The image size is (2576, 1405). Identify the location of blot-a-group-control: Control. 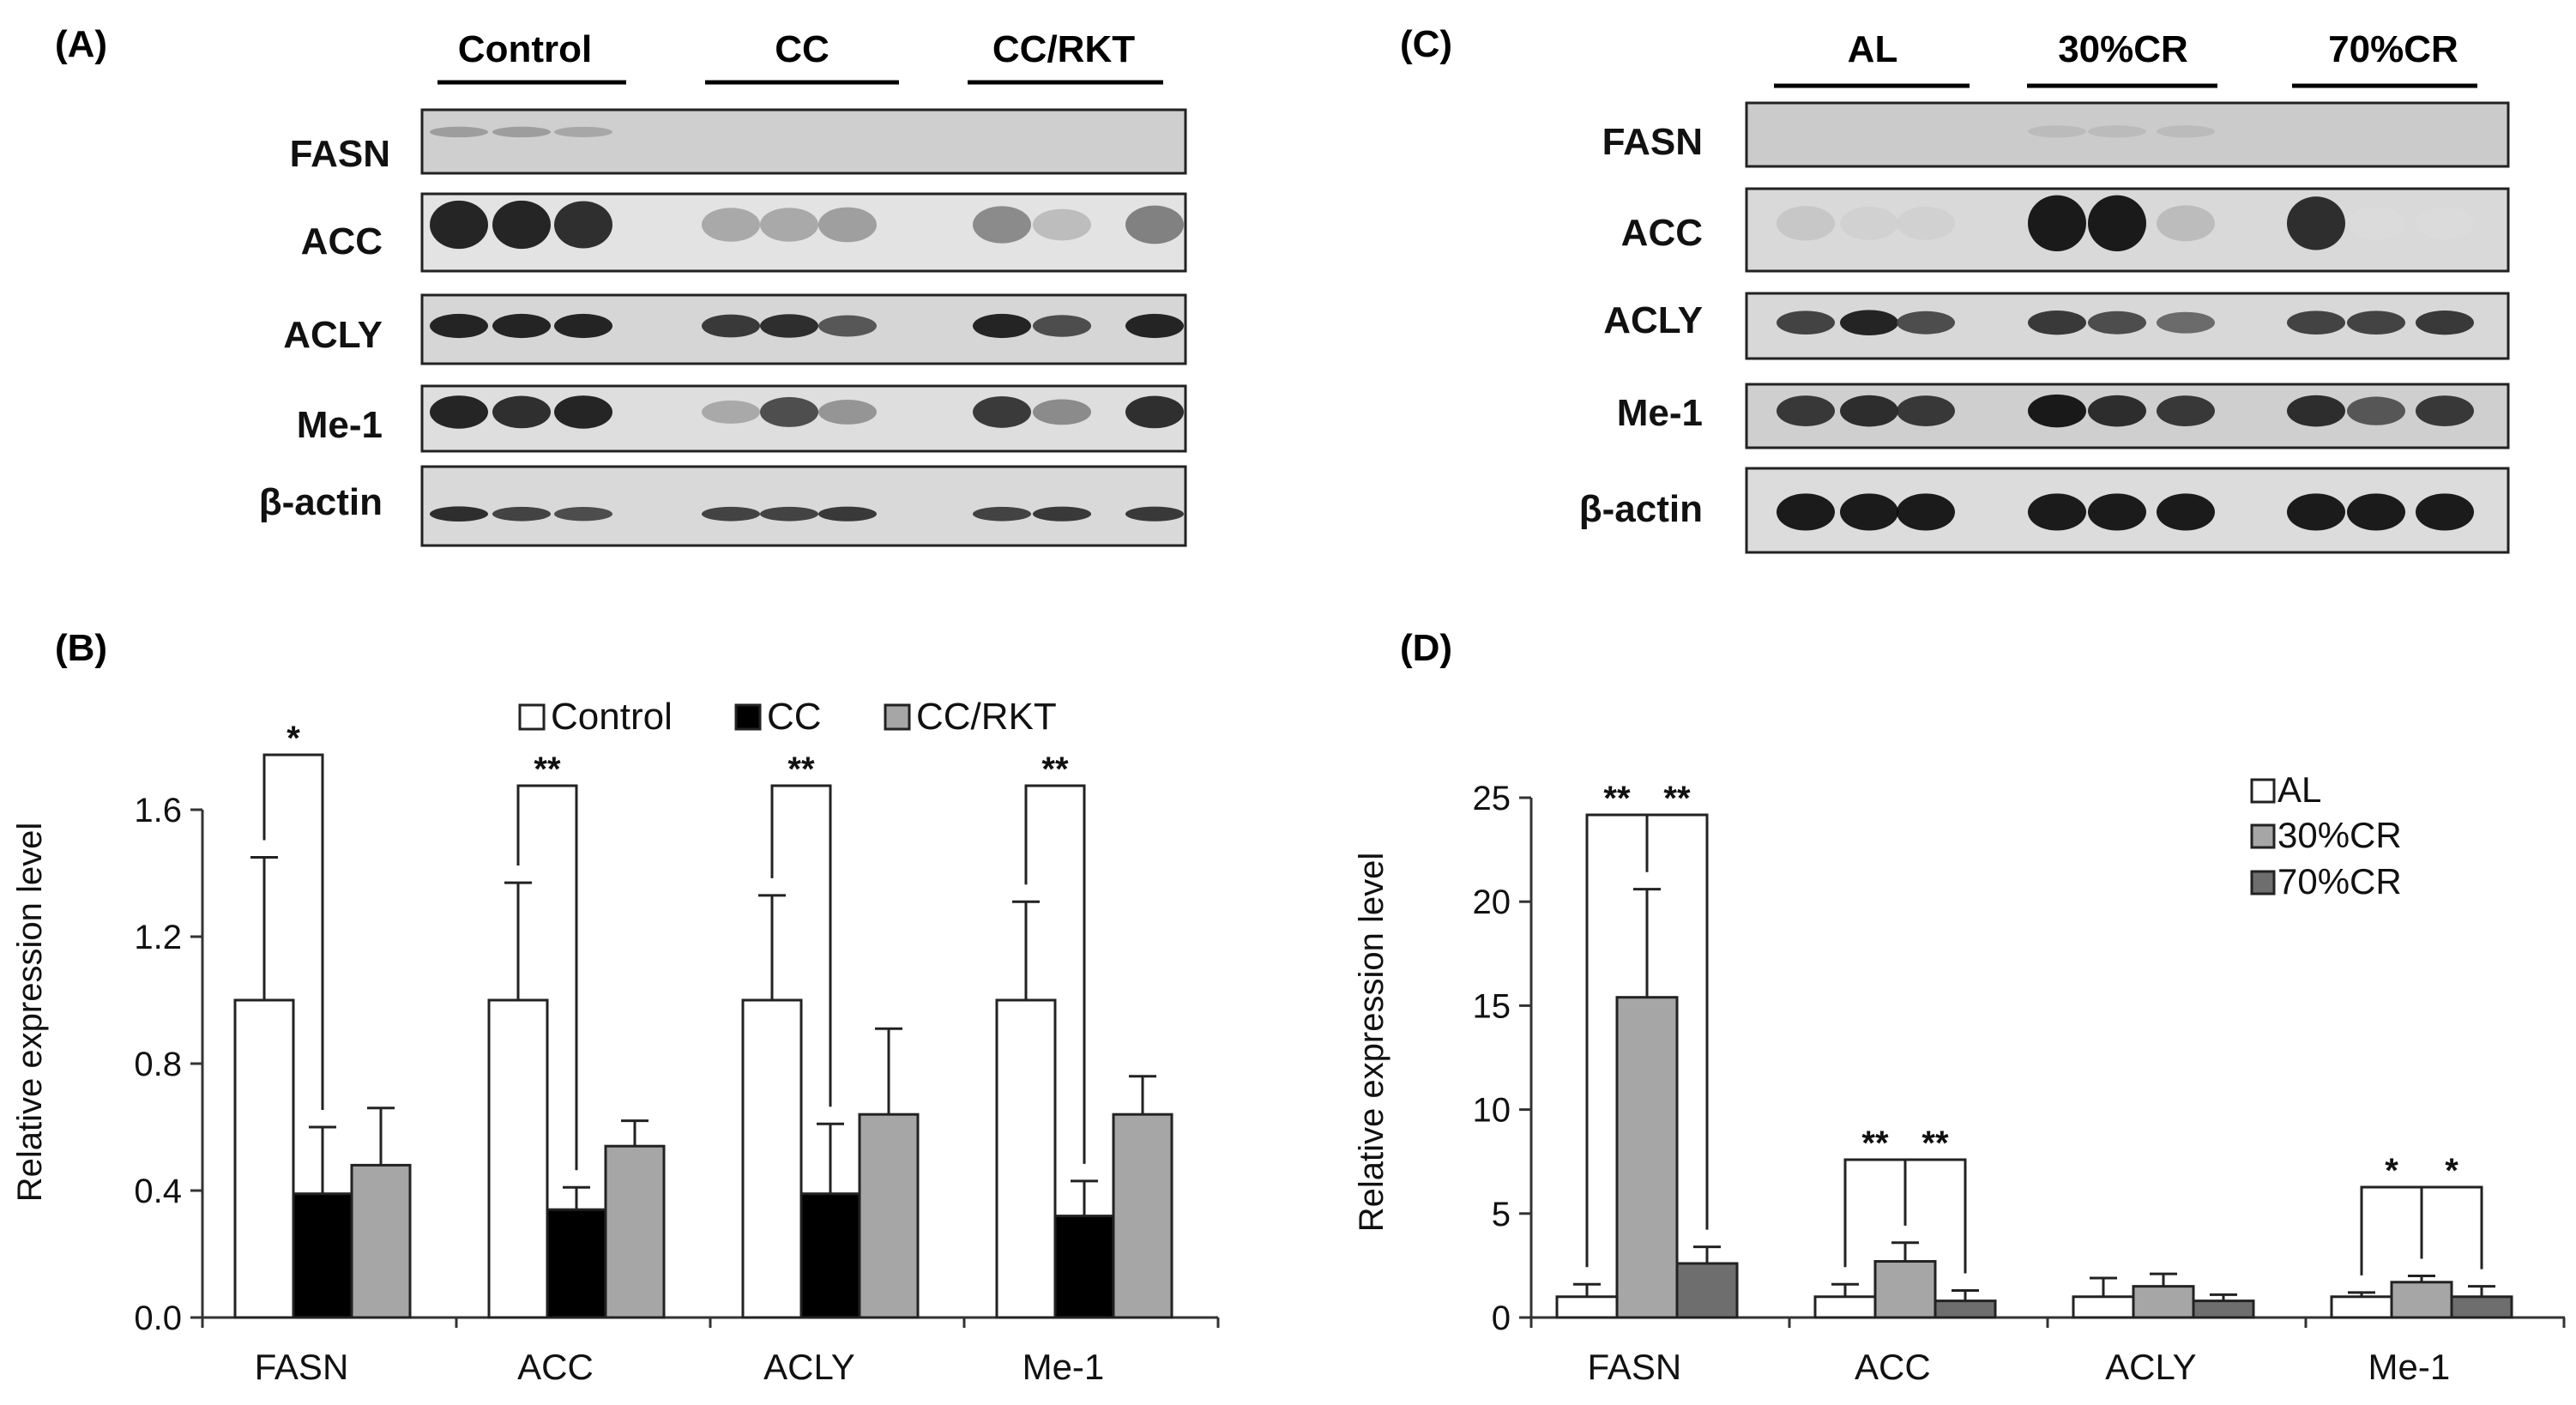
(525, 49).